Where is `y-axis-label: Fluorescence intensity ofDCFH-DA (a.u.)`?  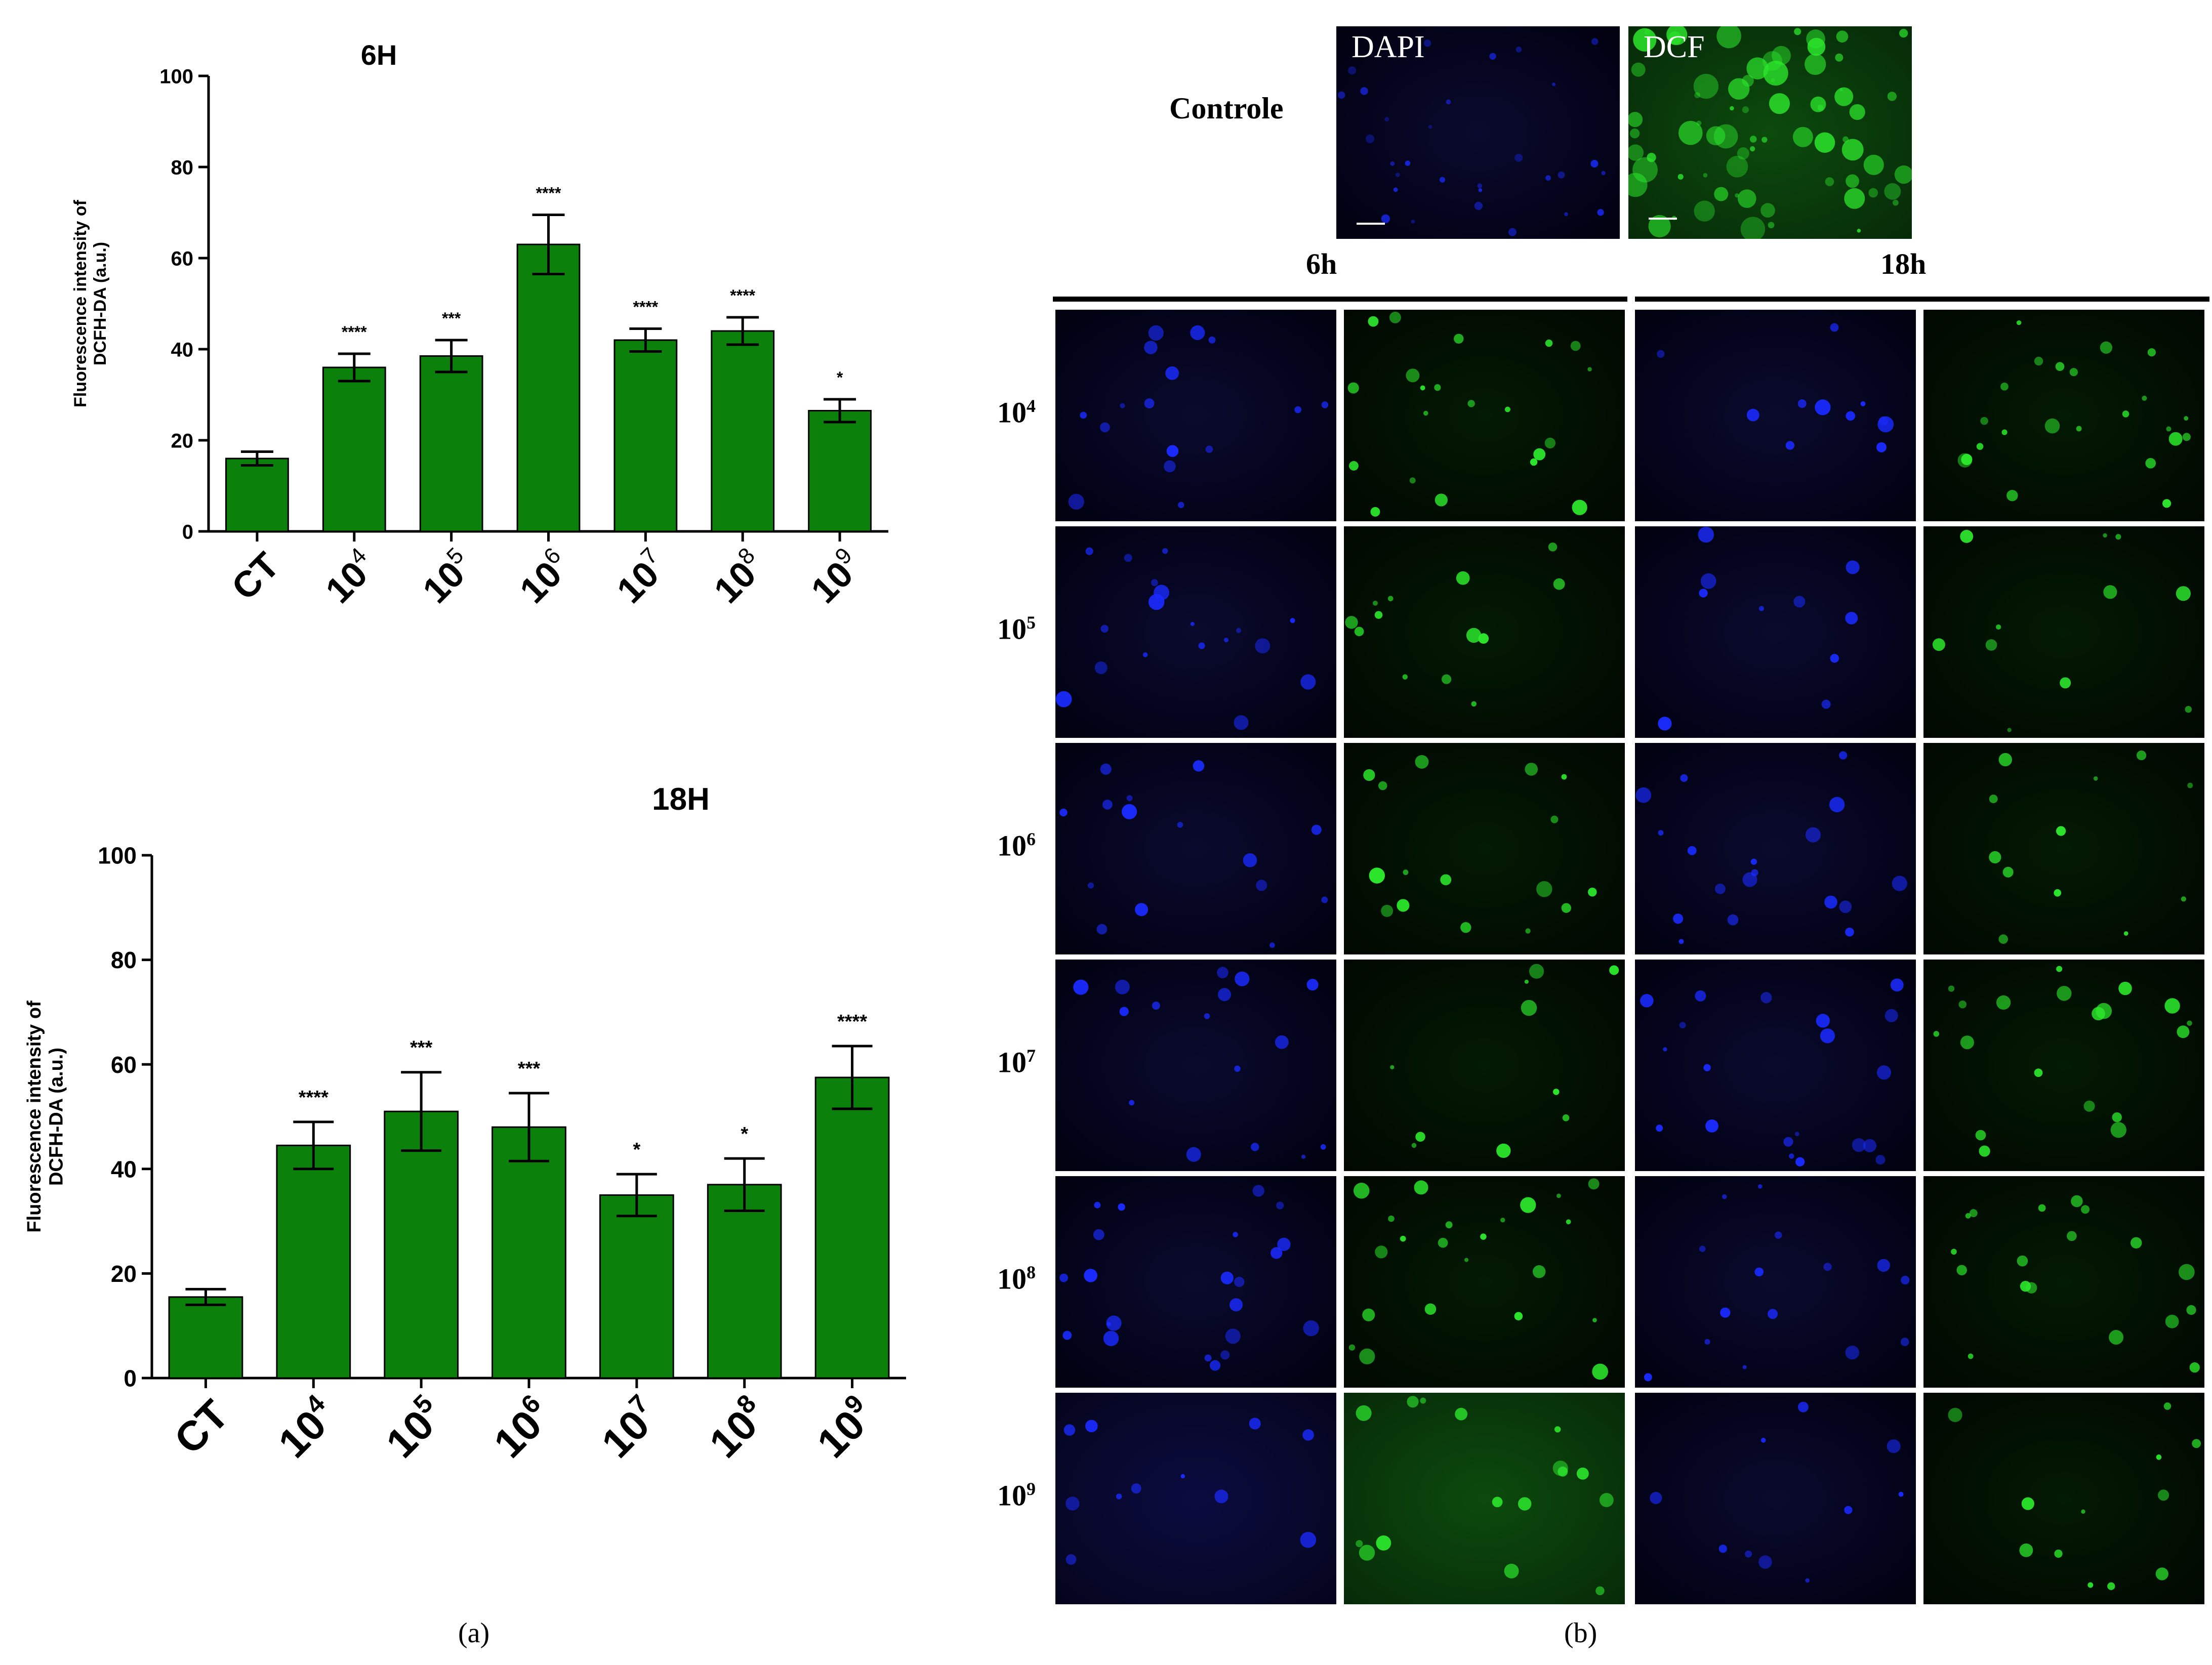
y-axis-label: Fluorescence intensity ofDCFH-DA (a.u.) is located at coordinates (45, 1117).